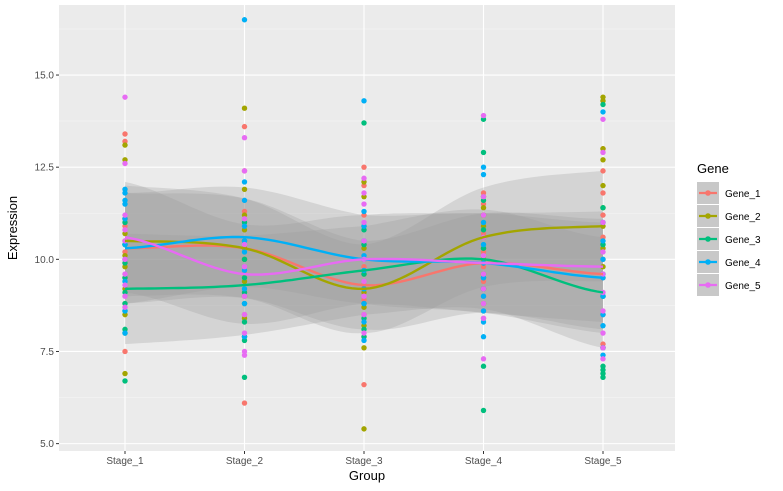 This screenshot has height=491, width=783. What do you see at coordinates (47, 444) in the screenshot?
I see `y-tick-label: 5.0` at bounding box center [47, 444].